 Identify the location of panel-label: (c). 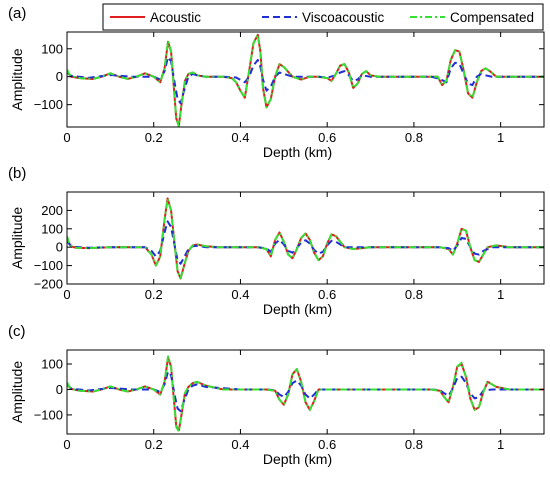
(17, 331).